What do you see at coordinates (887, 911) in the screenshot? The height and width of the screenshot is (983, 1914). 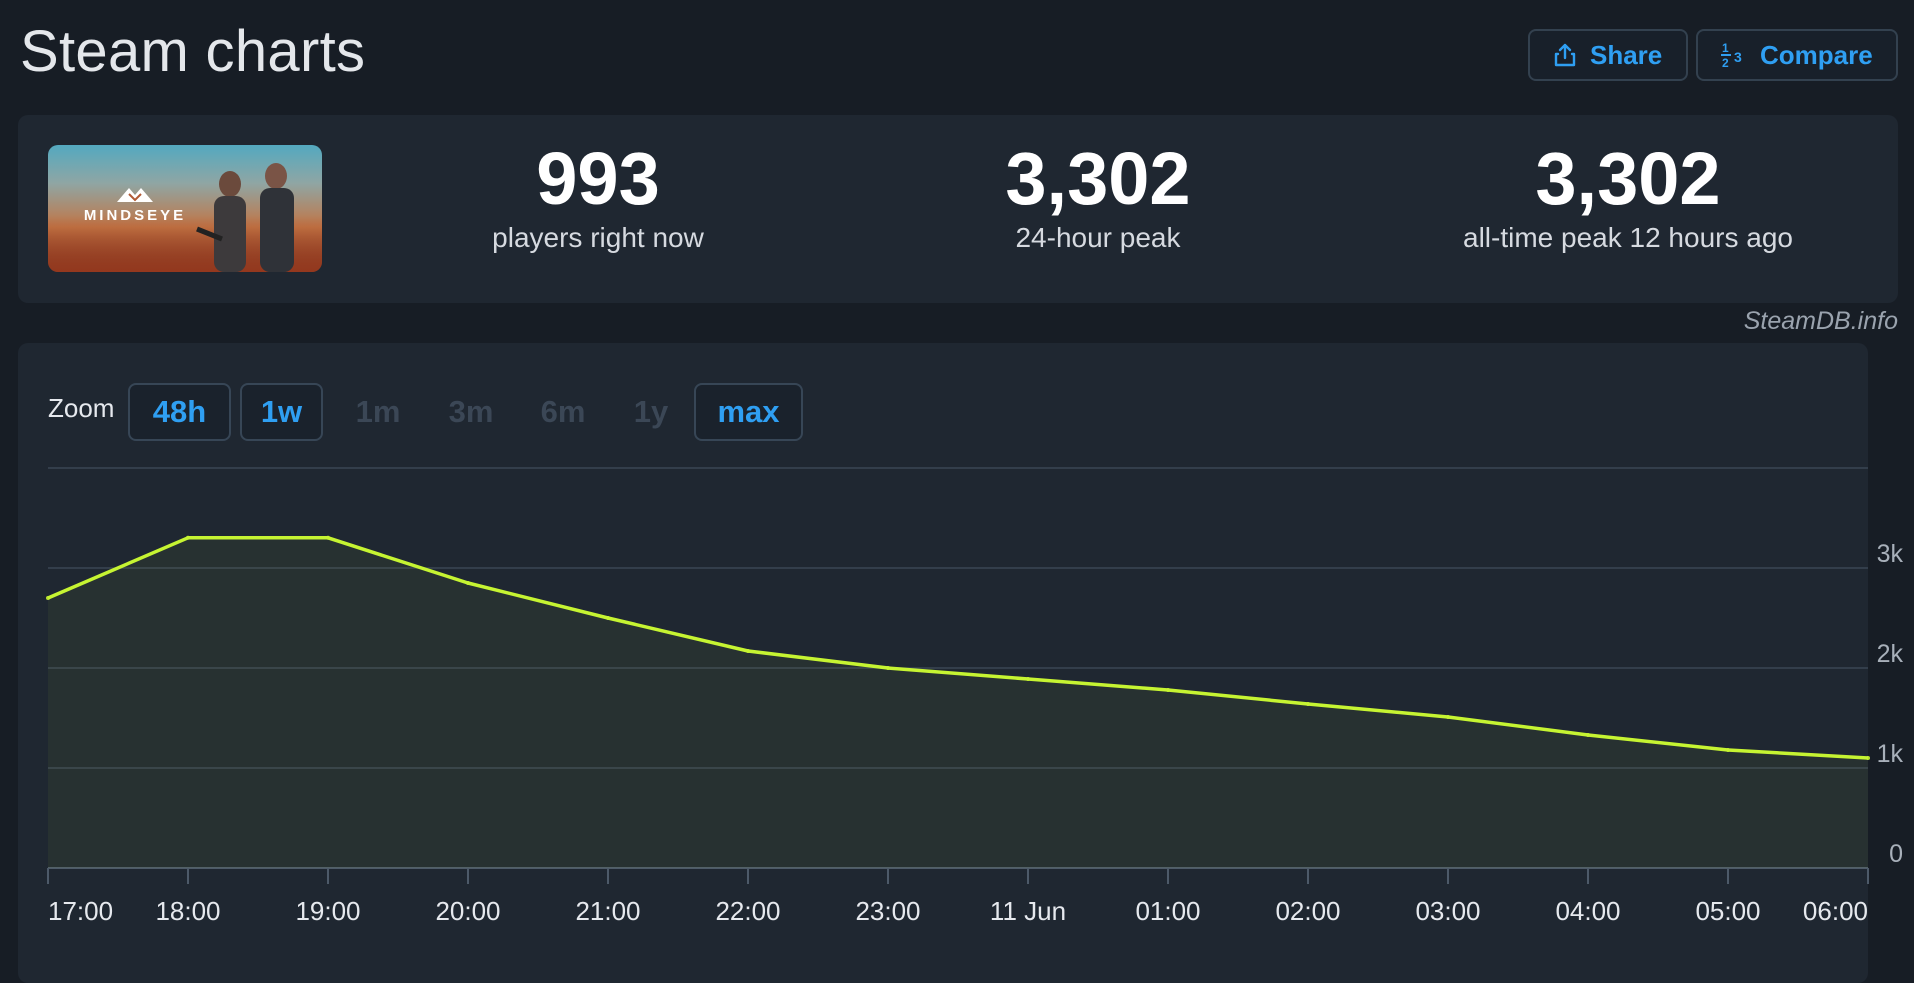 I see `x-tick-label: 23:00` at bounding box center [887, 911].